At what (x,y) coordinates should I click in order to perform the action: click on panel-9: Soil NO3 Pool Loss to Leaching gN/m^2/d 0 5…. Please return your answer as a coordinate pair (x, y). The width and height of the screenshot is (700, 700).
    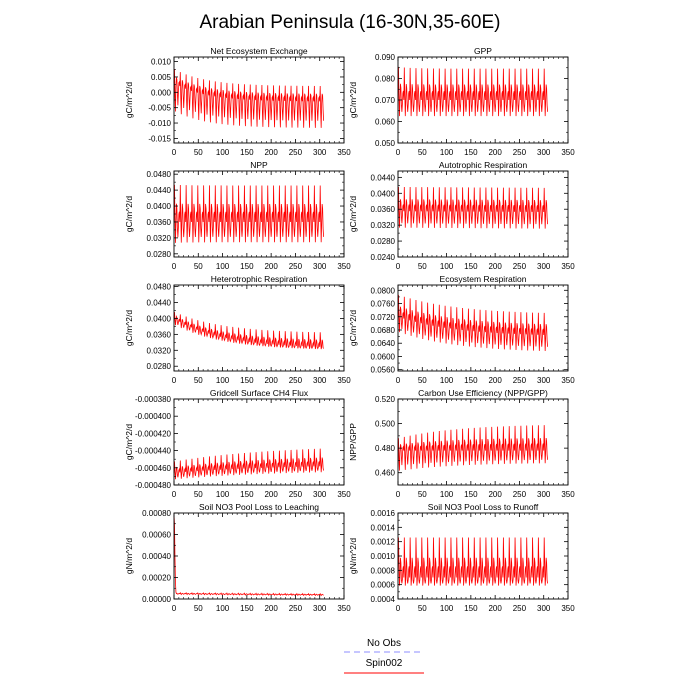
    Looking at the image, I should click on (237, 557).